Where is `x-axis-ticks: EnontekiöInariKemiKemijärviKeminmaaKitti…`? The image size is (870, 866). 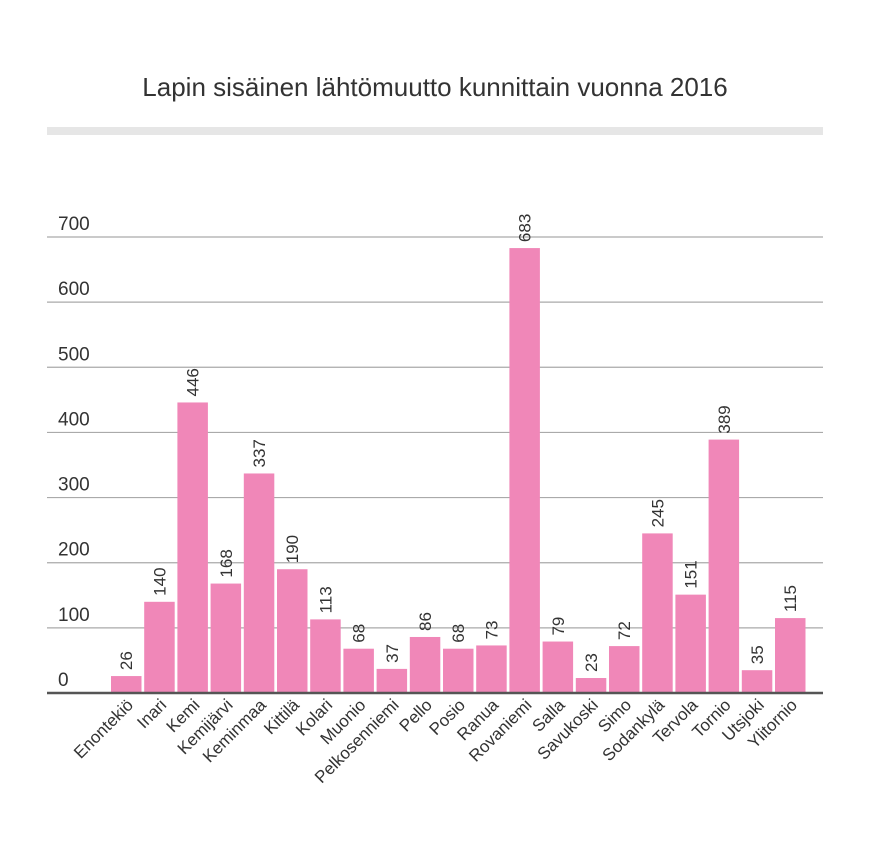 x-axis-ticks: EnontekiöInariKemiKemijärviKeminmaaKitti… is located at coordinates (435, 741).